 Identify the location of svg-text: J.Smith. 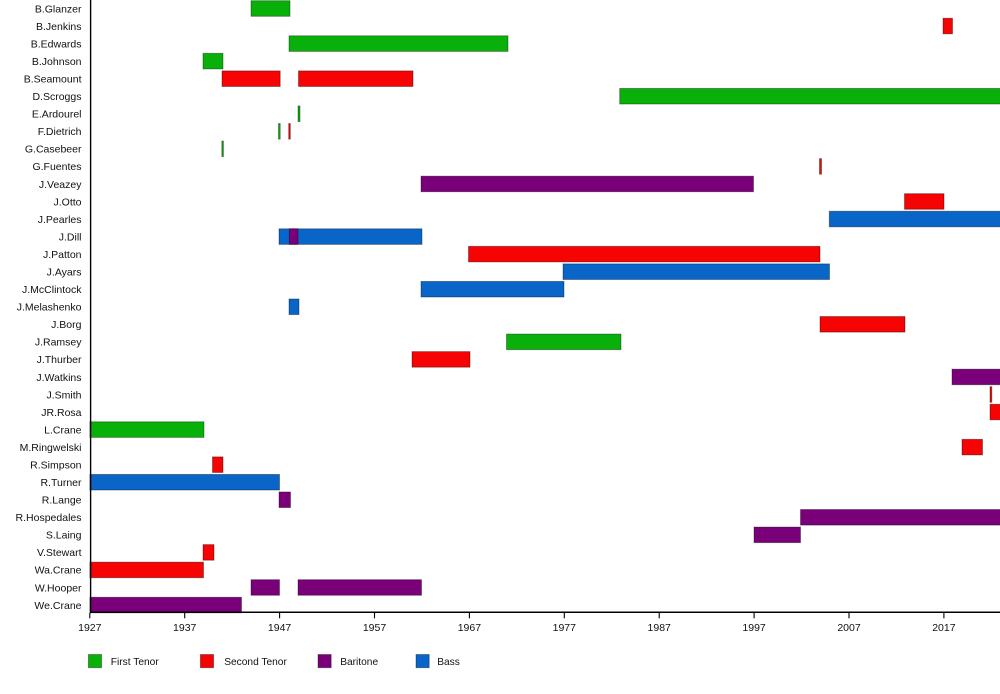
(63, 395).